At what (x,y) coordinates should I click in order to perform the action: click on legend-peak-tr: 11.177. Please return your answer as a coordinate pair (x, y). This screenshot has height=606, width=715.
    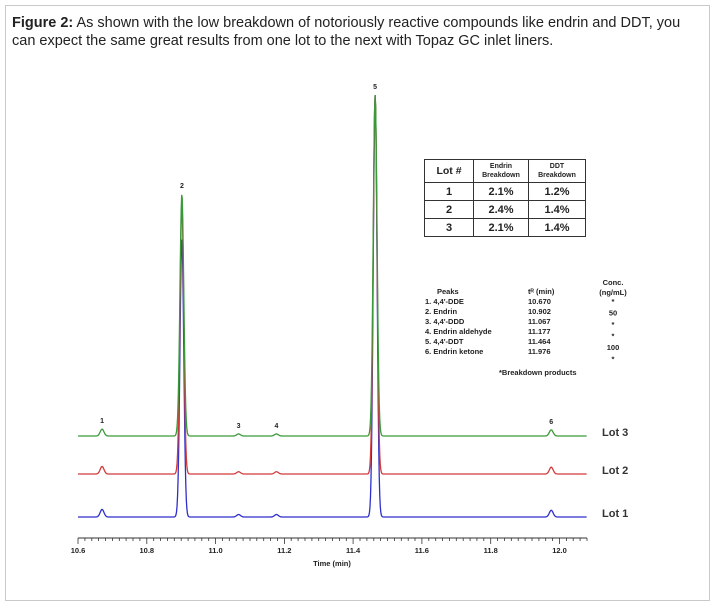
    Looking at the image, I should click on (539, 331).